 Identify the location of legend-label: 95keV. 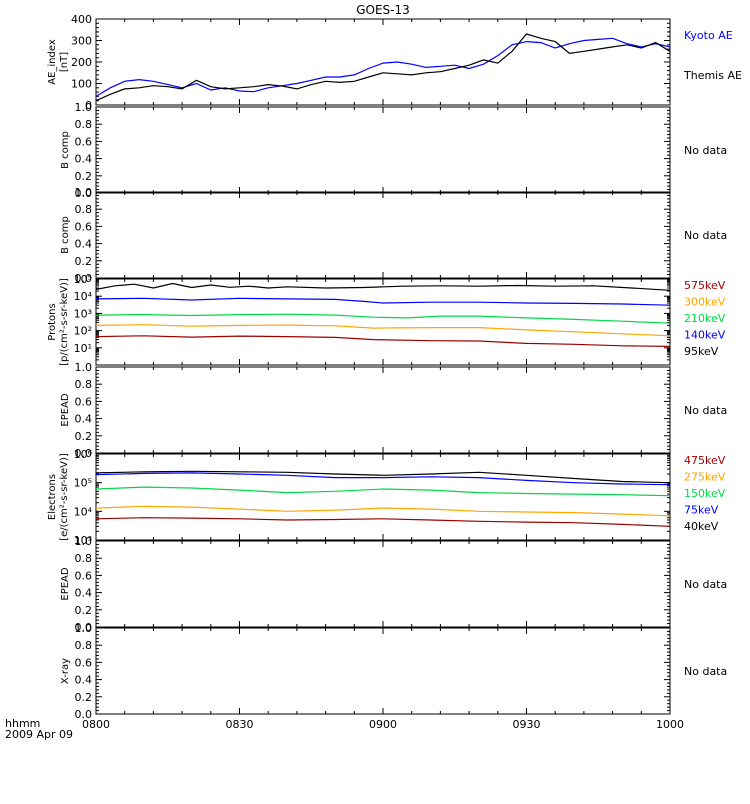
(701, 351).